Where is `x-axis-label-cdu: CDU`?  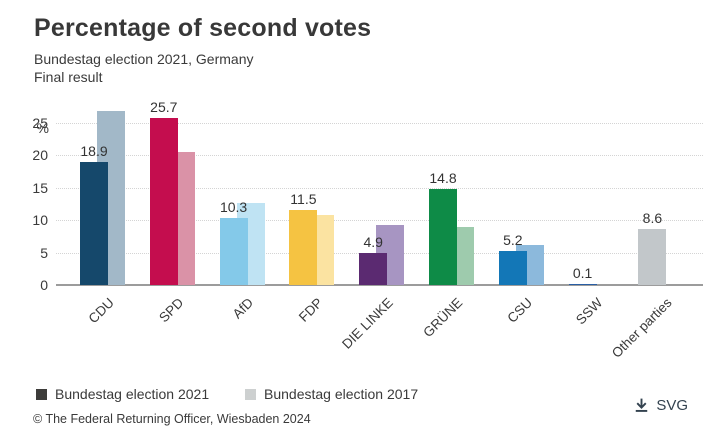
x-axis-label-cdu: CDU is located at coordinates (101, 311).